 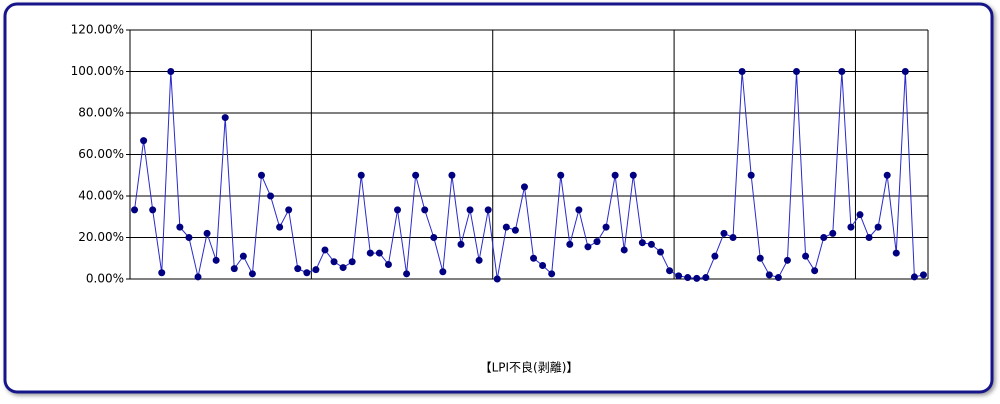 What do you see at coordinates (101, 113) in the screenshot?
I see `y-tick-label: 80.00%` at bounding box center [101, 113].